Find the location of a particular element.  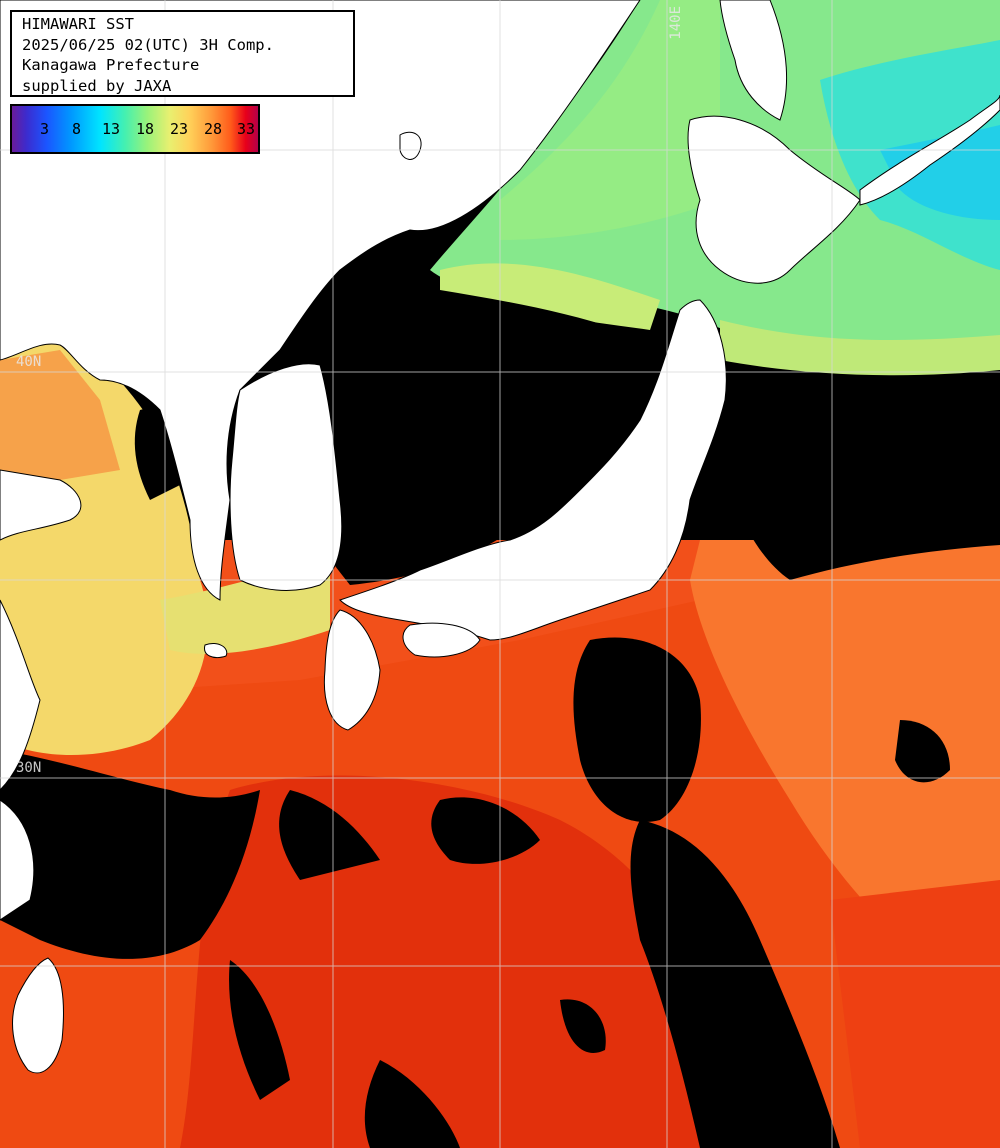

title-product: HIMAWARI SST is located at coordinates (78, 24).